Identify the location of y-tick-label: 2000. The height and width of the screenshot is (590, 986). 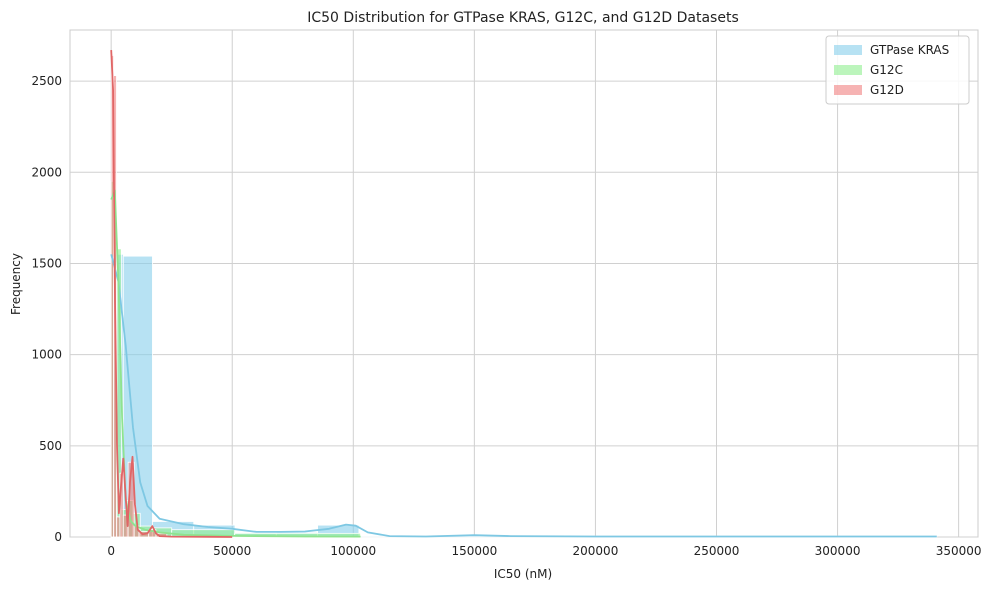
(46, 172).